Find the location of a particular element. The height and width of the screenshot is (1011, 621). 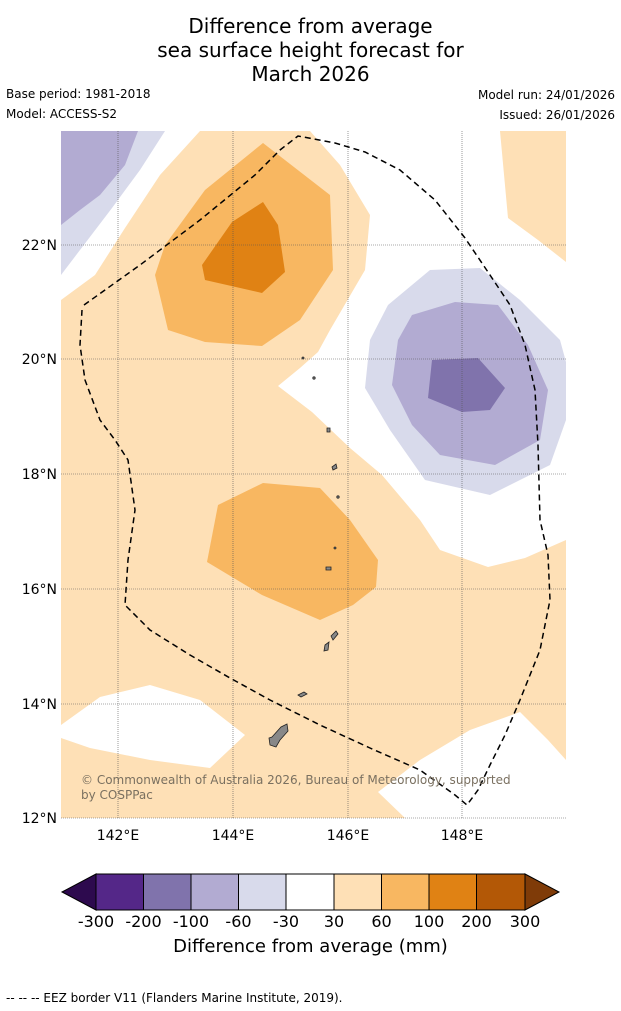

title-line-1: Difference from average is located at coordinates (310, 26).